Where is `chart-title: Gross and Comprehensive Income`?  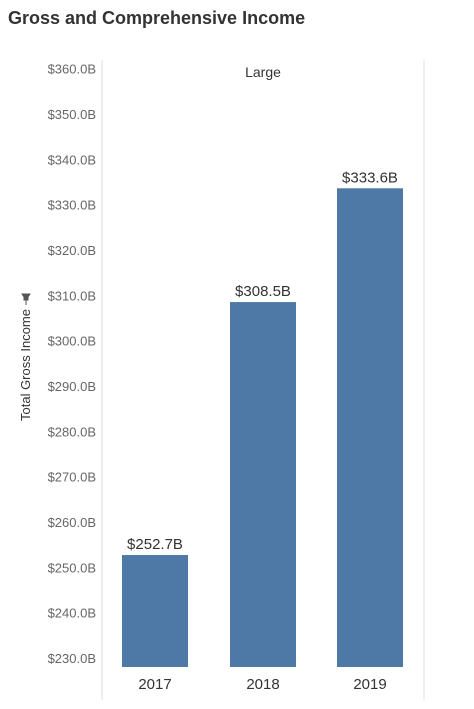
chart-title: Gross and Comprehensive Income is located at coordinates (157, 18).